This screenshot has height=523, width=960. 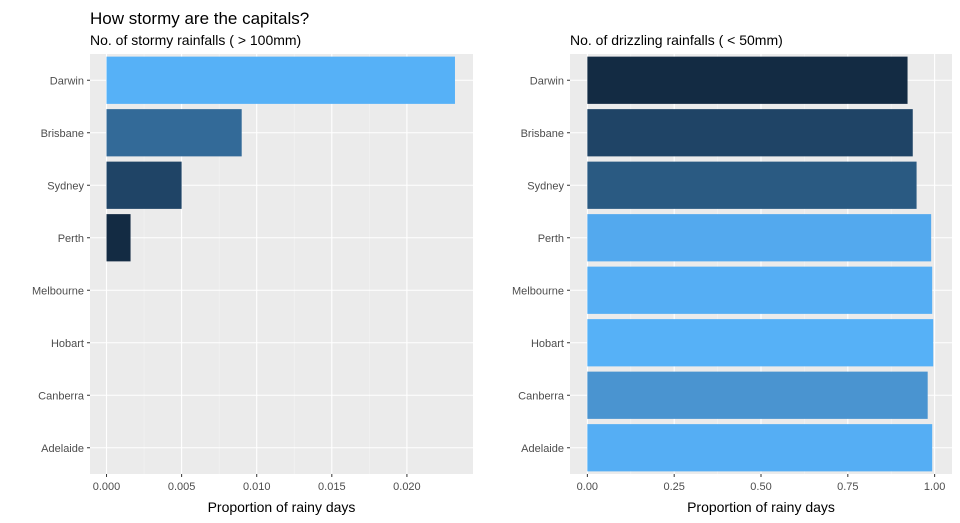 What do you see at coordinates (760, 343) in the screenshot?
I see `bar-hobart` at bounding box center [760, 343].